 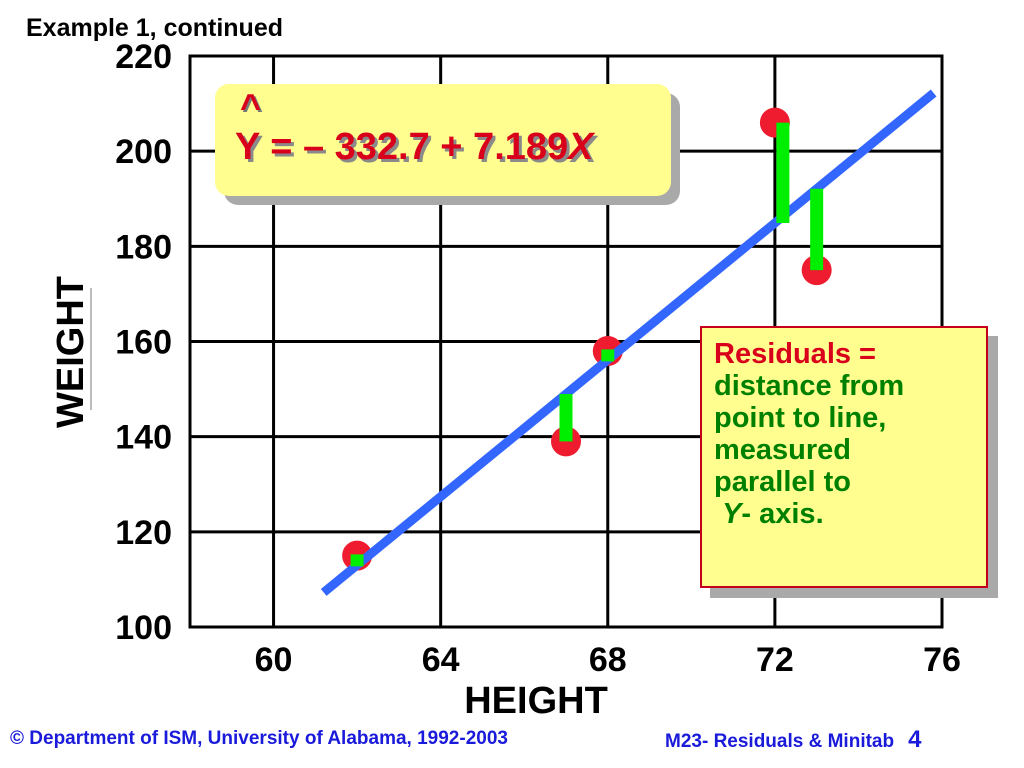 What do you see at coordinates (809, 386) in the screenshot?
I see `note-line: distance from` at bounding box center [809, 386].